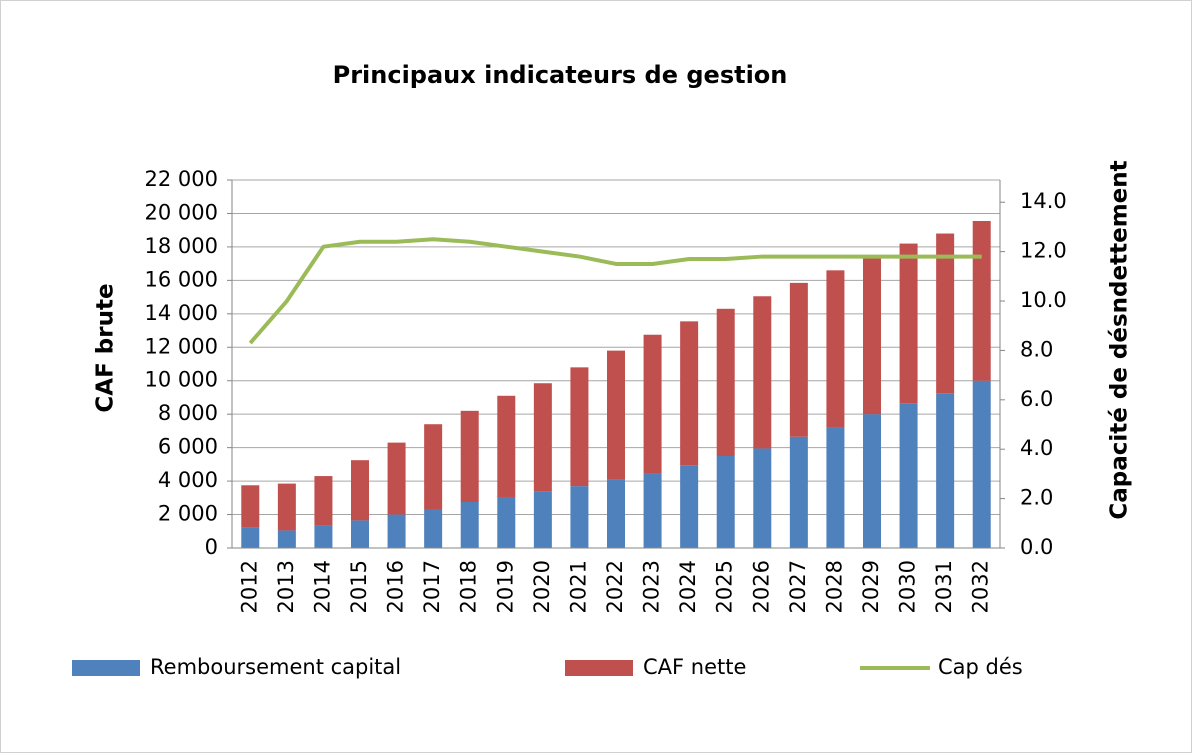 The width and height of the screenshot is (1193, 754). What do you see at coordinates (181, 346) in the screenshot?
I see `y-tick-label: 12 000` at bounding box center [181, 346].